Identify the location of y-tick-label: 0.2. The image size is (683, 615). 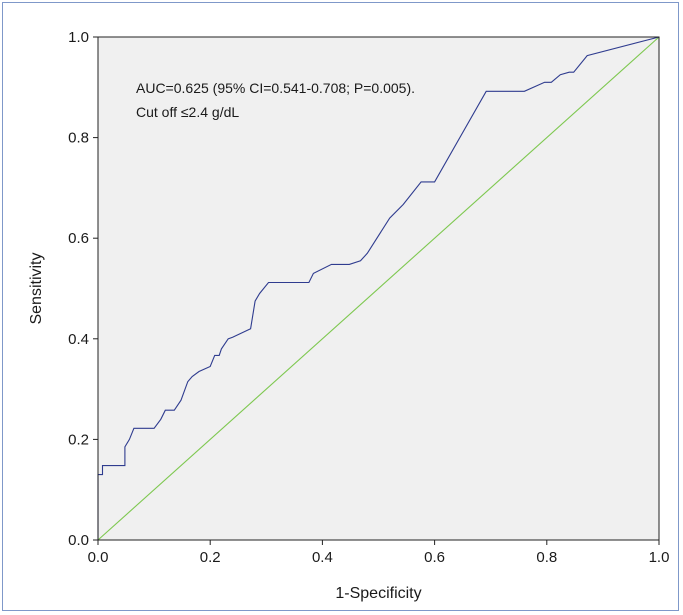
(78, 439).